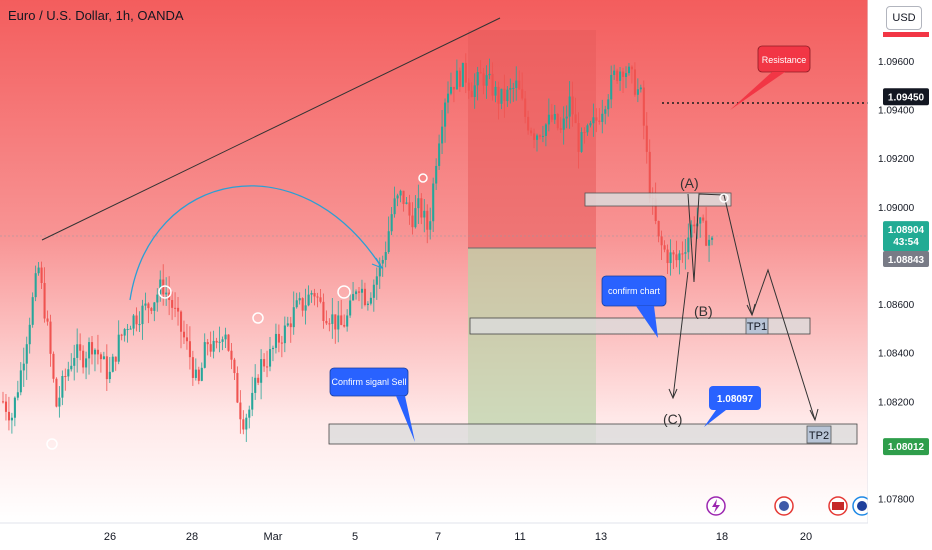 This screenshot has height=550, width=932. Describe the element at coordinates (862, 506) in the screenshot. I see `eu-flag-event-icon` at that location.